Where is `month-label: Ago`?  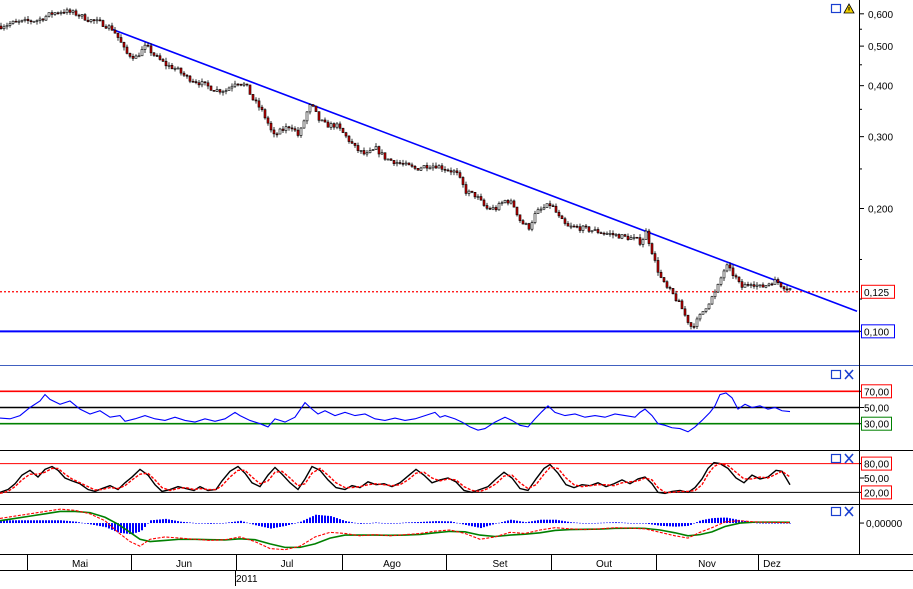
month-label: Ago is located at coordinates (392, 564).